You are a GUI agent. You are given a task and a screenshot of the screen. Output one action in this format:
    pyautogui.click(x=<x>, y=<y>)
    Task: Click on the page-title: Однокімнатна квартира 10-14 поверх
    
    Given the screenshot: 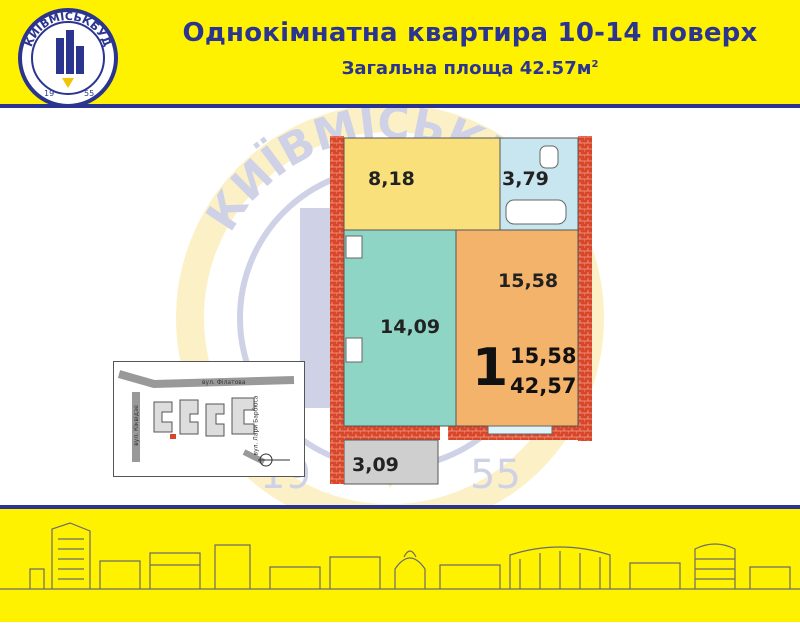 What is the action you would take?
    pyautogui.click(x=470, y=33)
    